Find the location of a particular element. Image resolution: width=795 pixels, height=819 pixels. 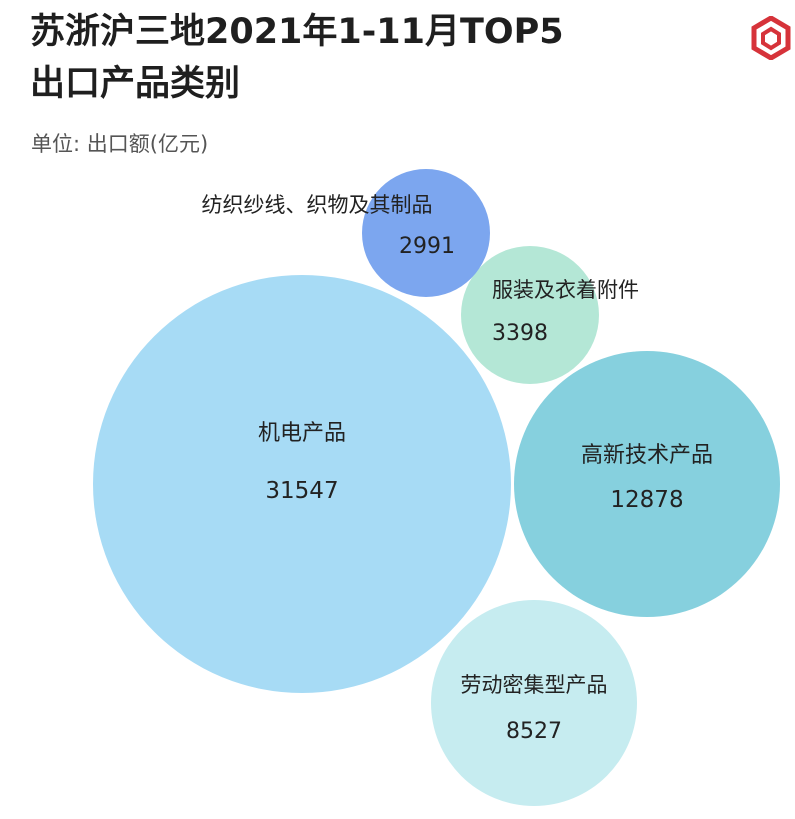

logo-outer-hexagon is located at coordinates (771, 38).